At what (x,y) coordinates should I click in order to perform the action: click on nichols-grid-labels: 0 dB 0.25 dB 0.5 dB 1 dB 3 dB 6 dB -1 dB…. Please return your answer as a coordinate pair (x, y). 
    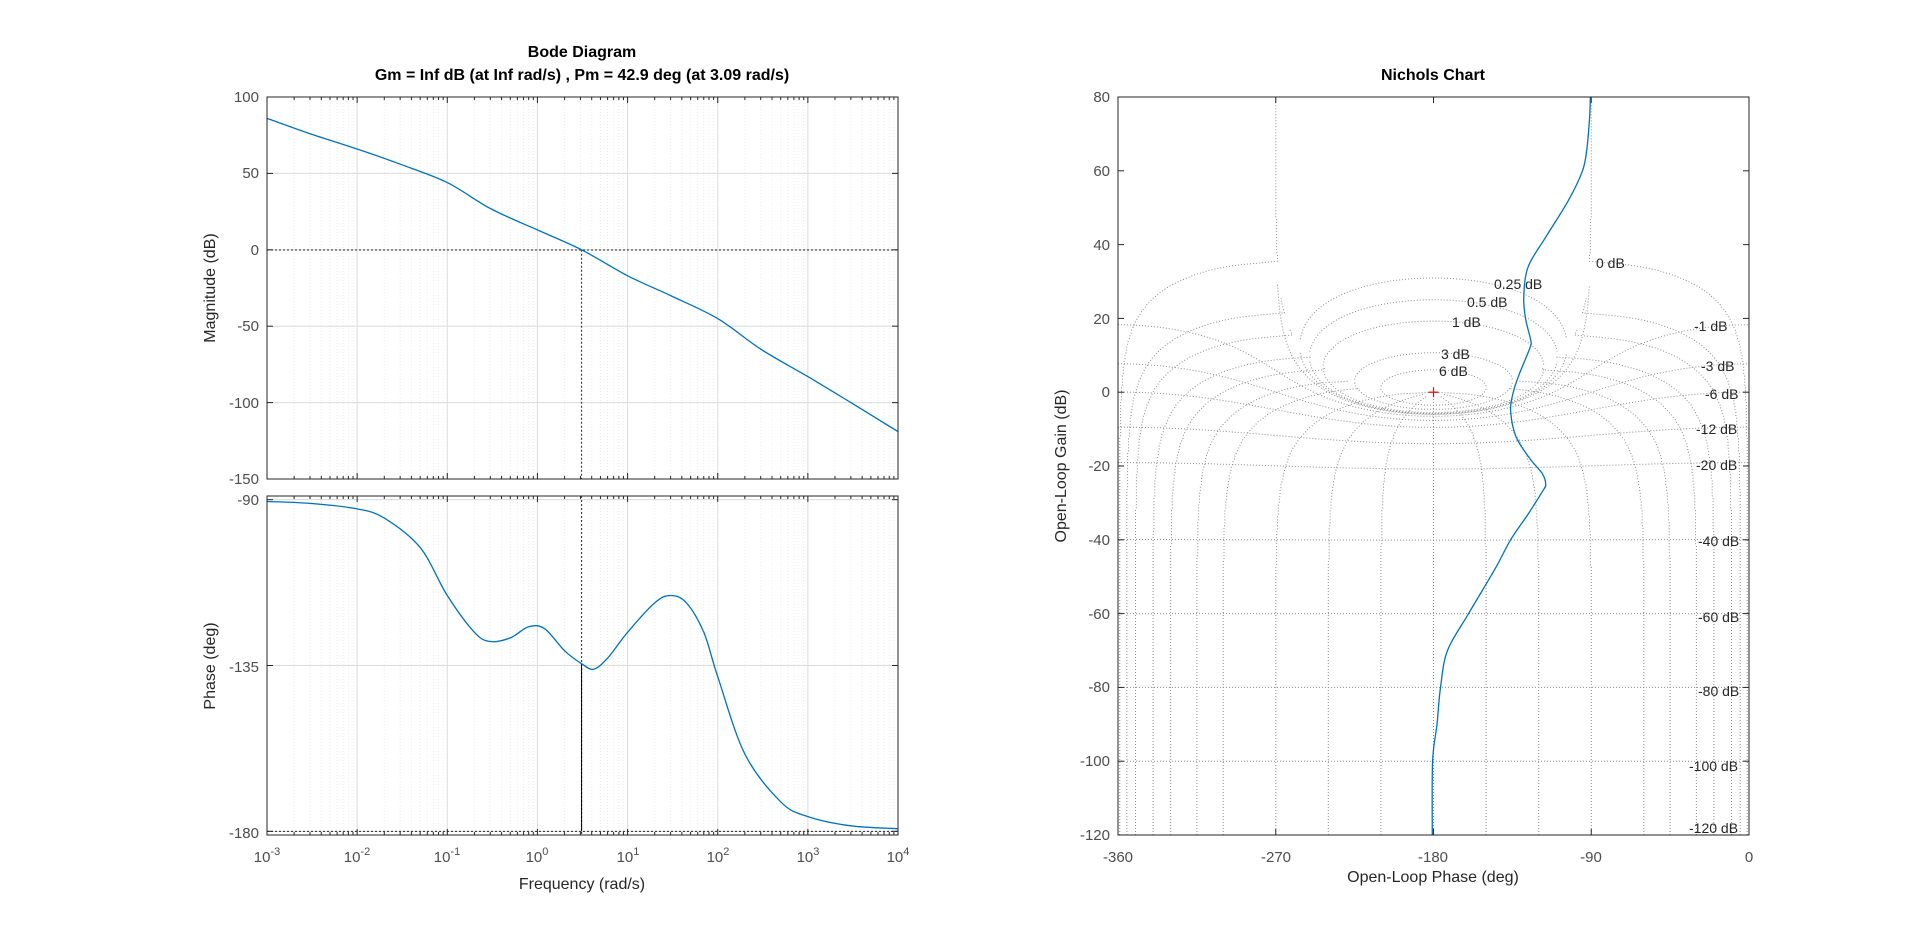
    Looking at the image, I should click on (1589, 545).